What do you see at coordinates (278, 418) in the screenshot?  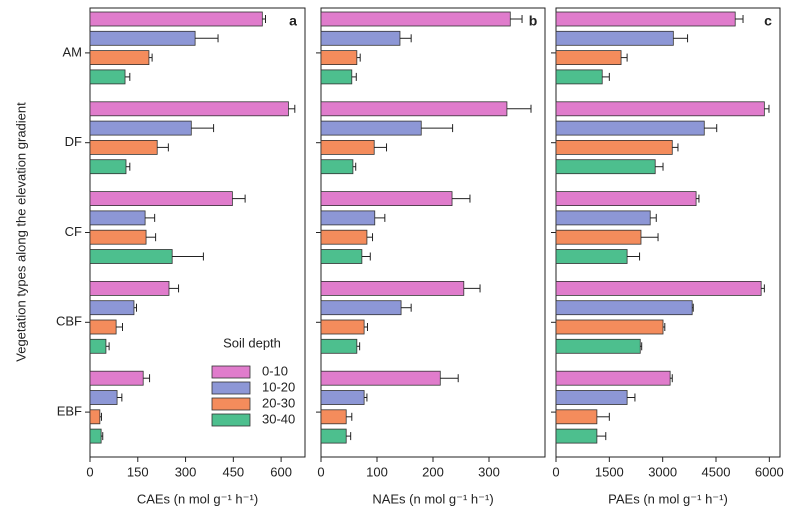 I see `legend-label: 30-40` at bounding box center [278, 418].